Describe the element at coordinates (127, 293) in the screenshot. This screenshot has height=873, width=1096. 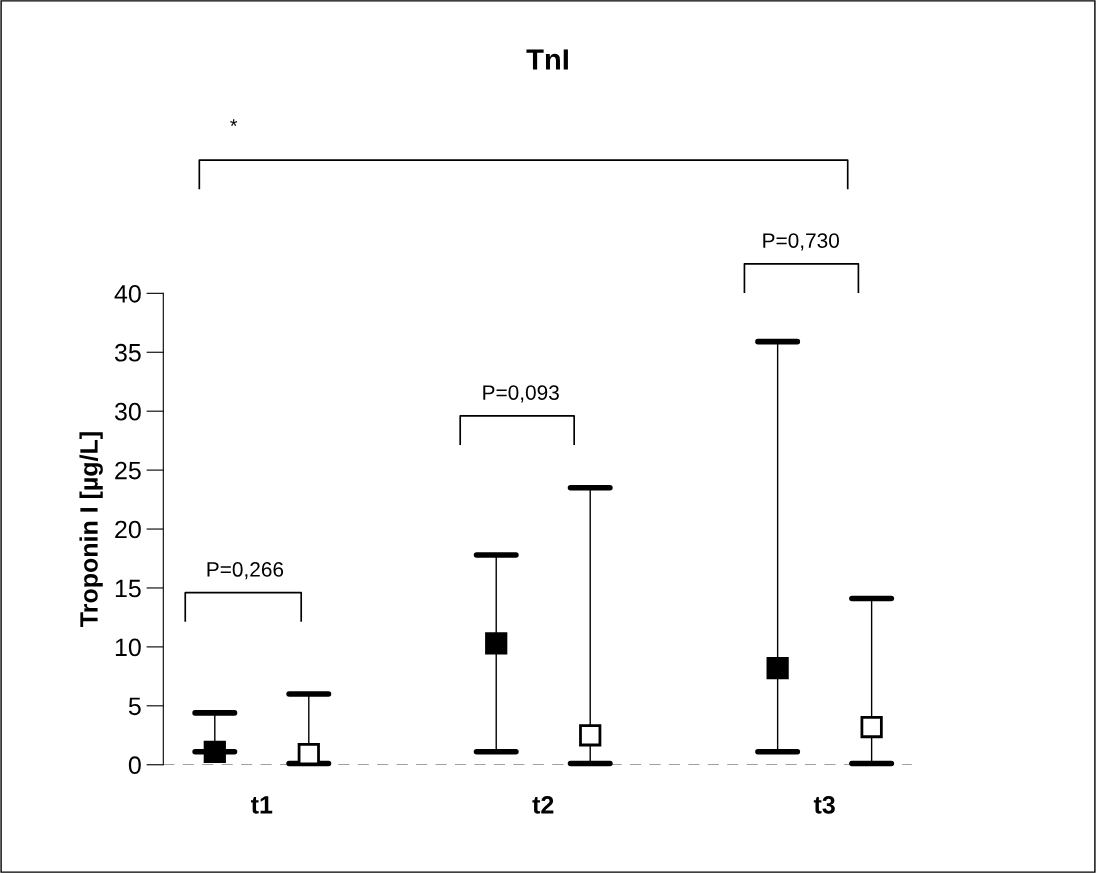
I see `y-tick-label: 40` at that location.